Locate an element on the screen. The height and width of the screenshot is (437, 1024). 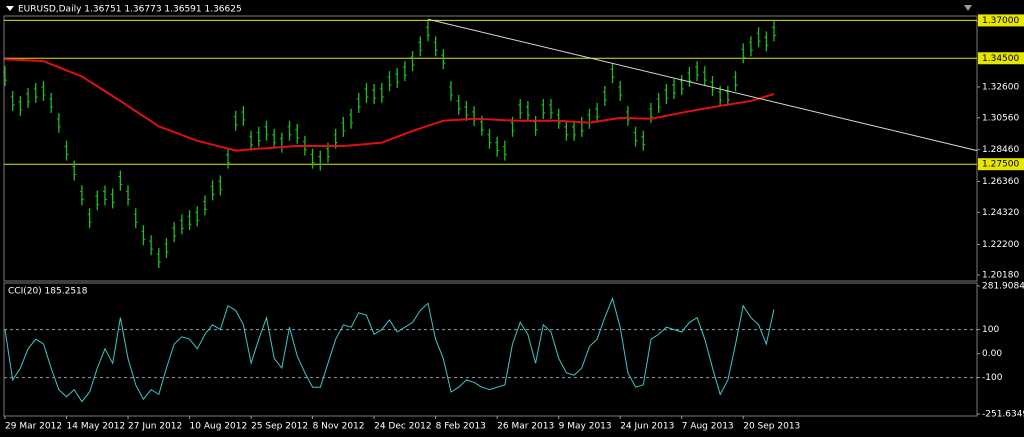
y-tick-label: 0.00 is located at coordinates (992, 354).